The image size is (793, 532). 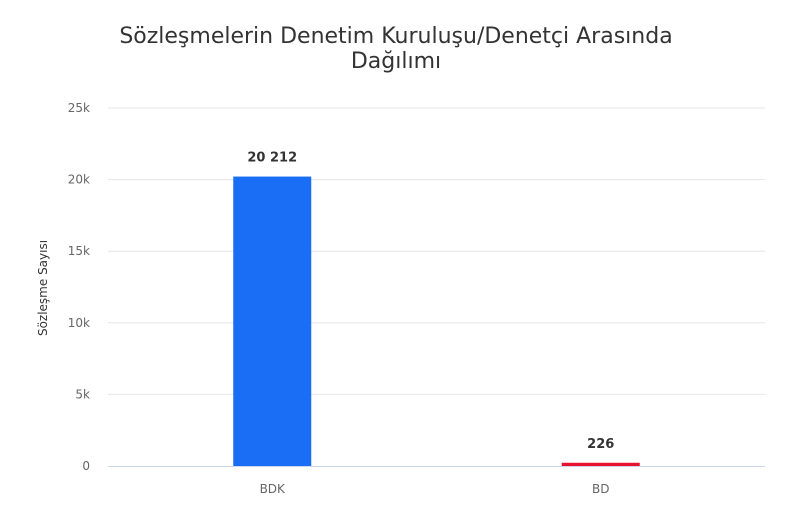 What do you see at coordinates (82, 394) in the screenshot?
I see `y-tick-label: 5k` at bounding box center [82, 394].